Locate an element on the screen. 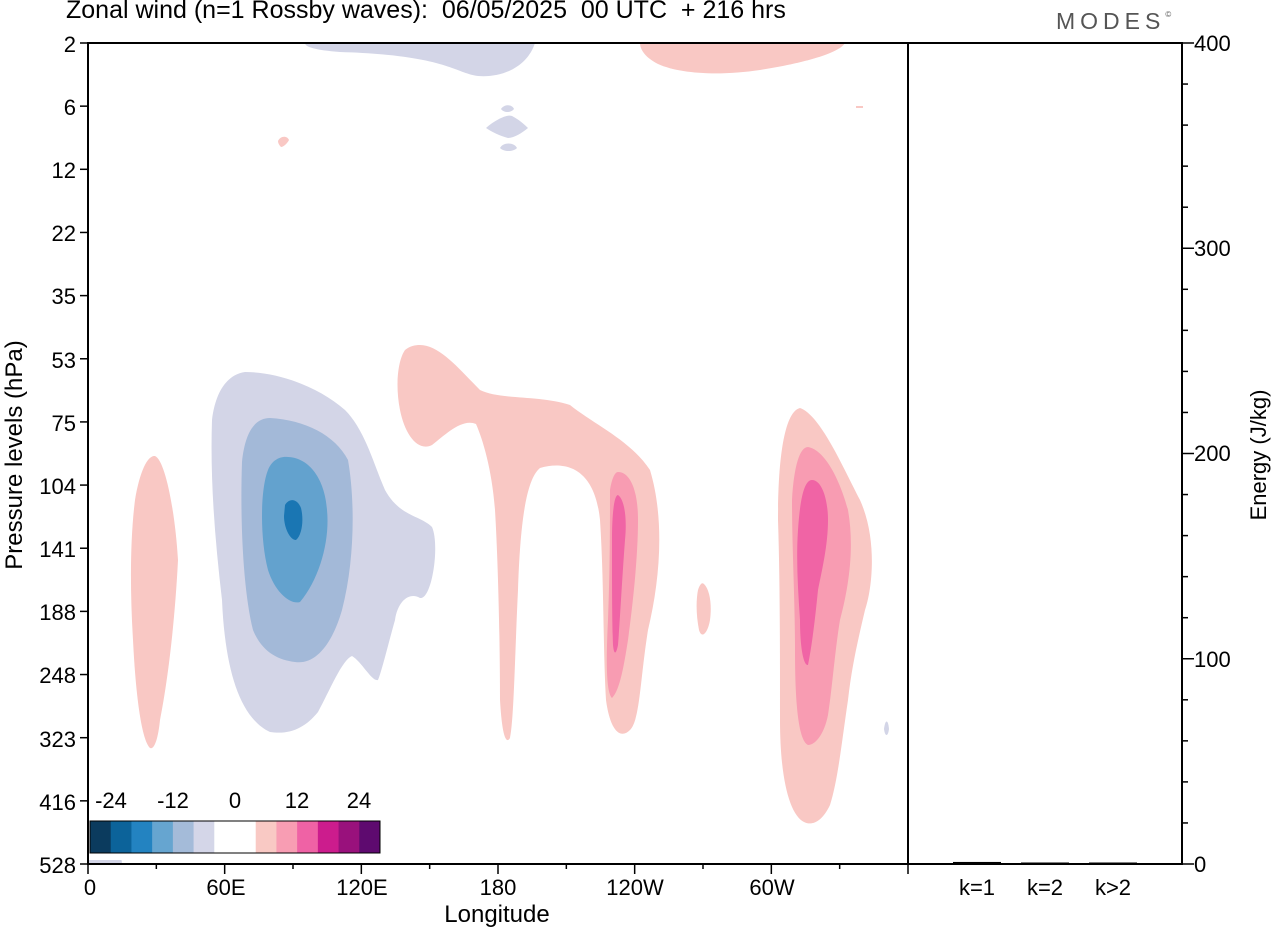  energy-category-labels: k=1 k=2 k>2 is located at coordinates (1045, 887).